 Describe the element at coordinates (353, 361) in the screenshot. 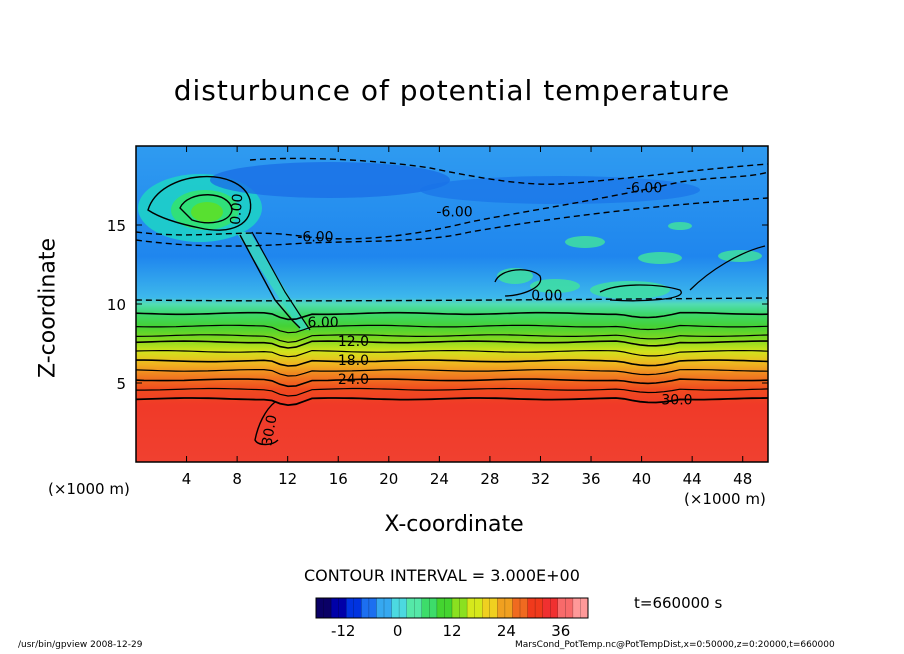

I see `contour-label-7: 18.0` at that location.